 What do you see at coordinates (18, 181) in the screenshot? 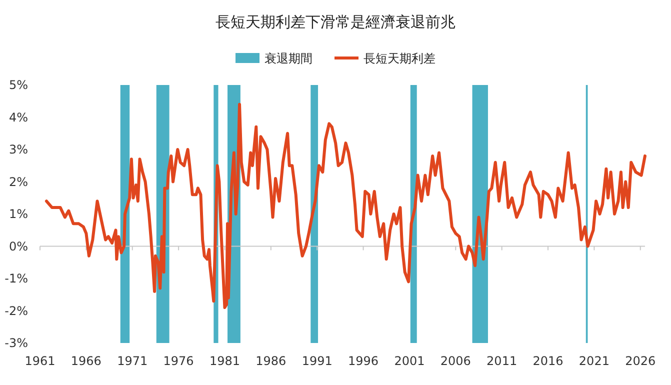
I see `y-tick-label: 2%` at bounding box center [18, 181].